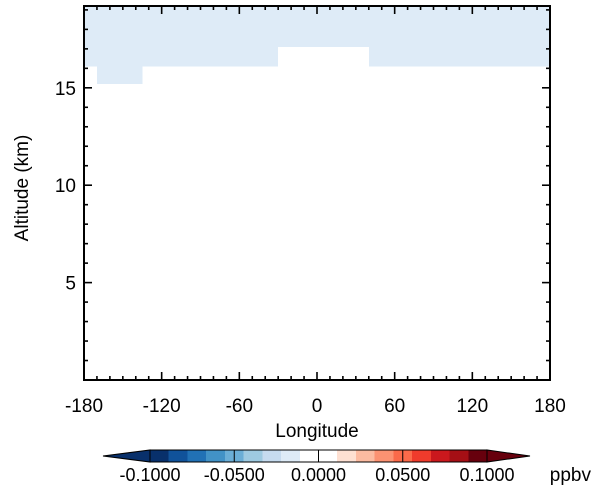 This screenshot has height=496, width=593. What do you see at coordinates (486, 475) in the screenshot?
I see `colorbar-tick-label: 0.1000` at bounding box center [486, 475].